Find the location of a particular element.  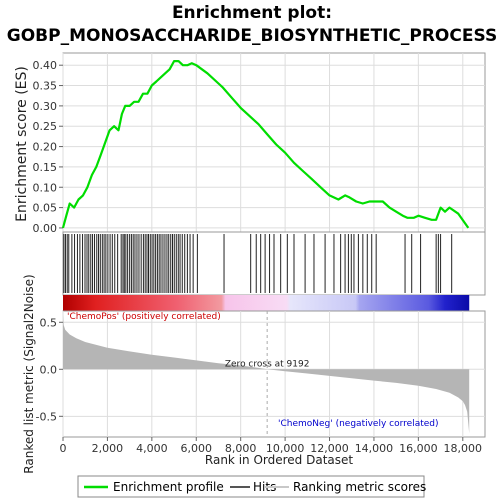

ranked-ylabel: Ranked list metric (Signal2Noise) is located at coordinates (29, 373).